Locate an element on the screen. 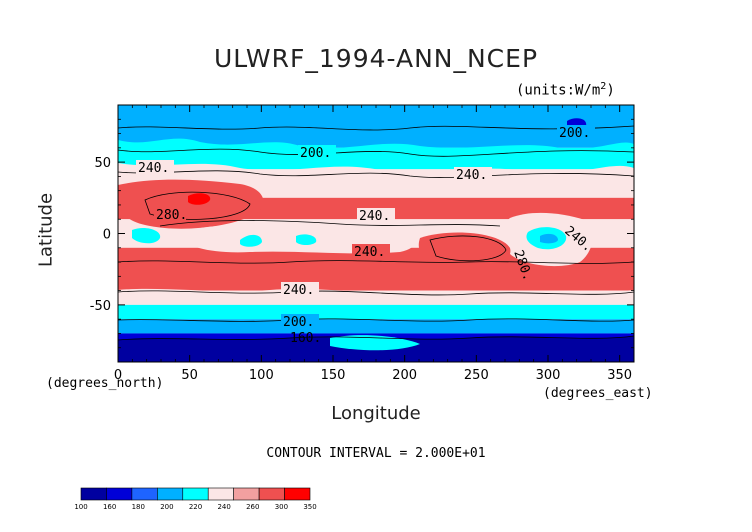  colorbar-label: 260 is located at coordinates (252, 507).